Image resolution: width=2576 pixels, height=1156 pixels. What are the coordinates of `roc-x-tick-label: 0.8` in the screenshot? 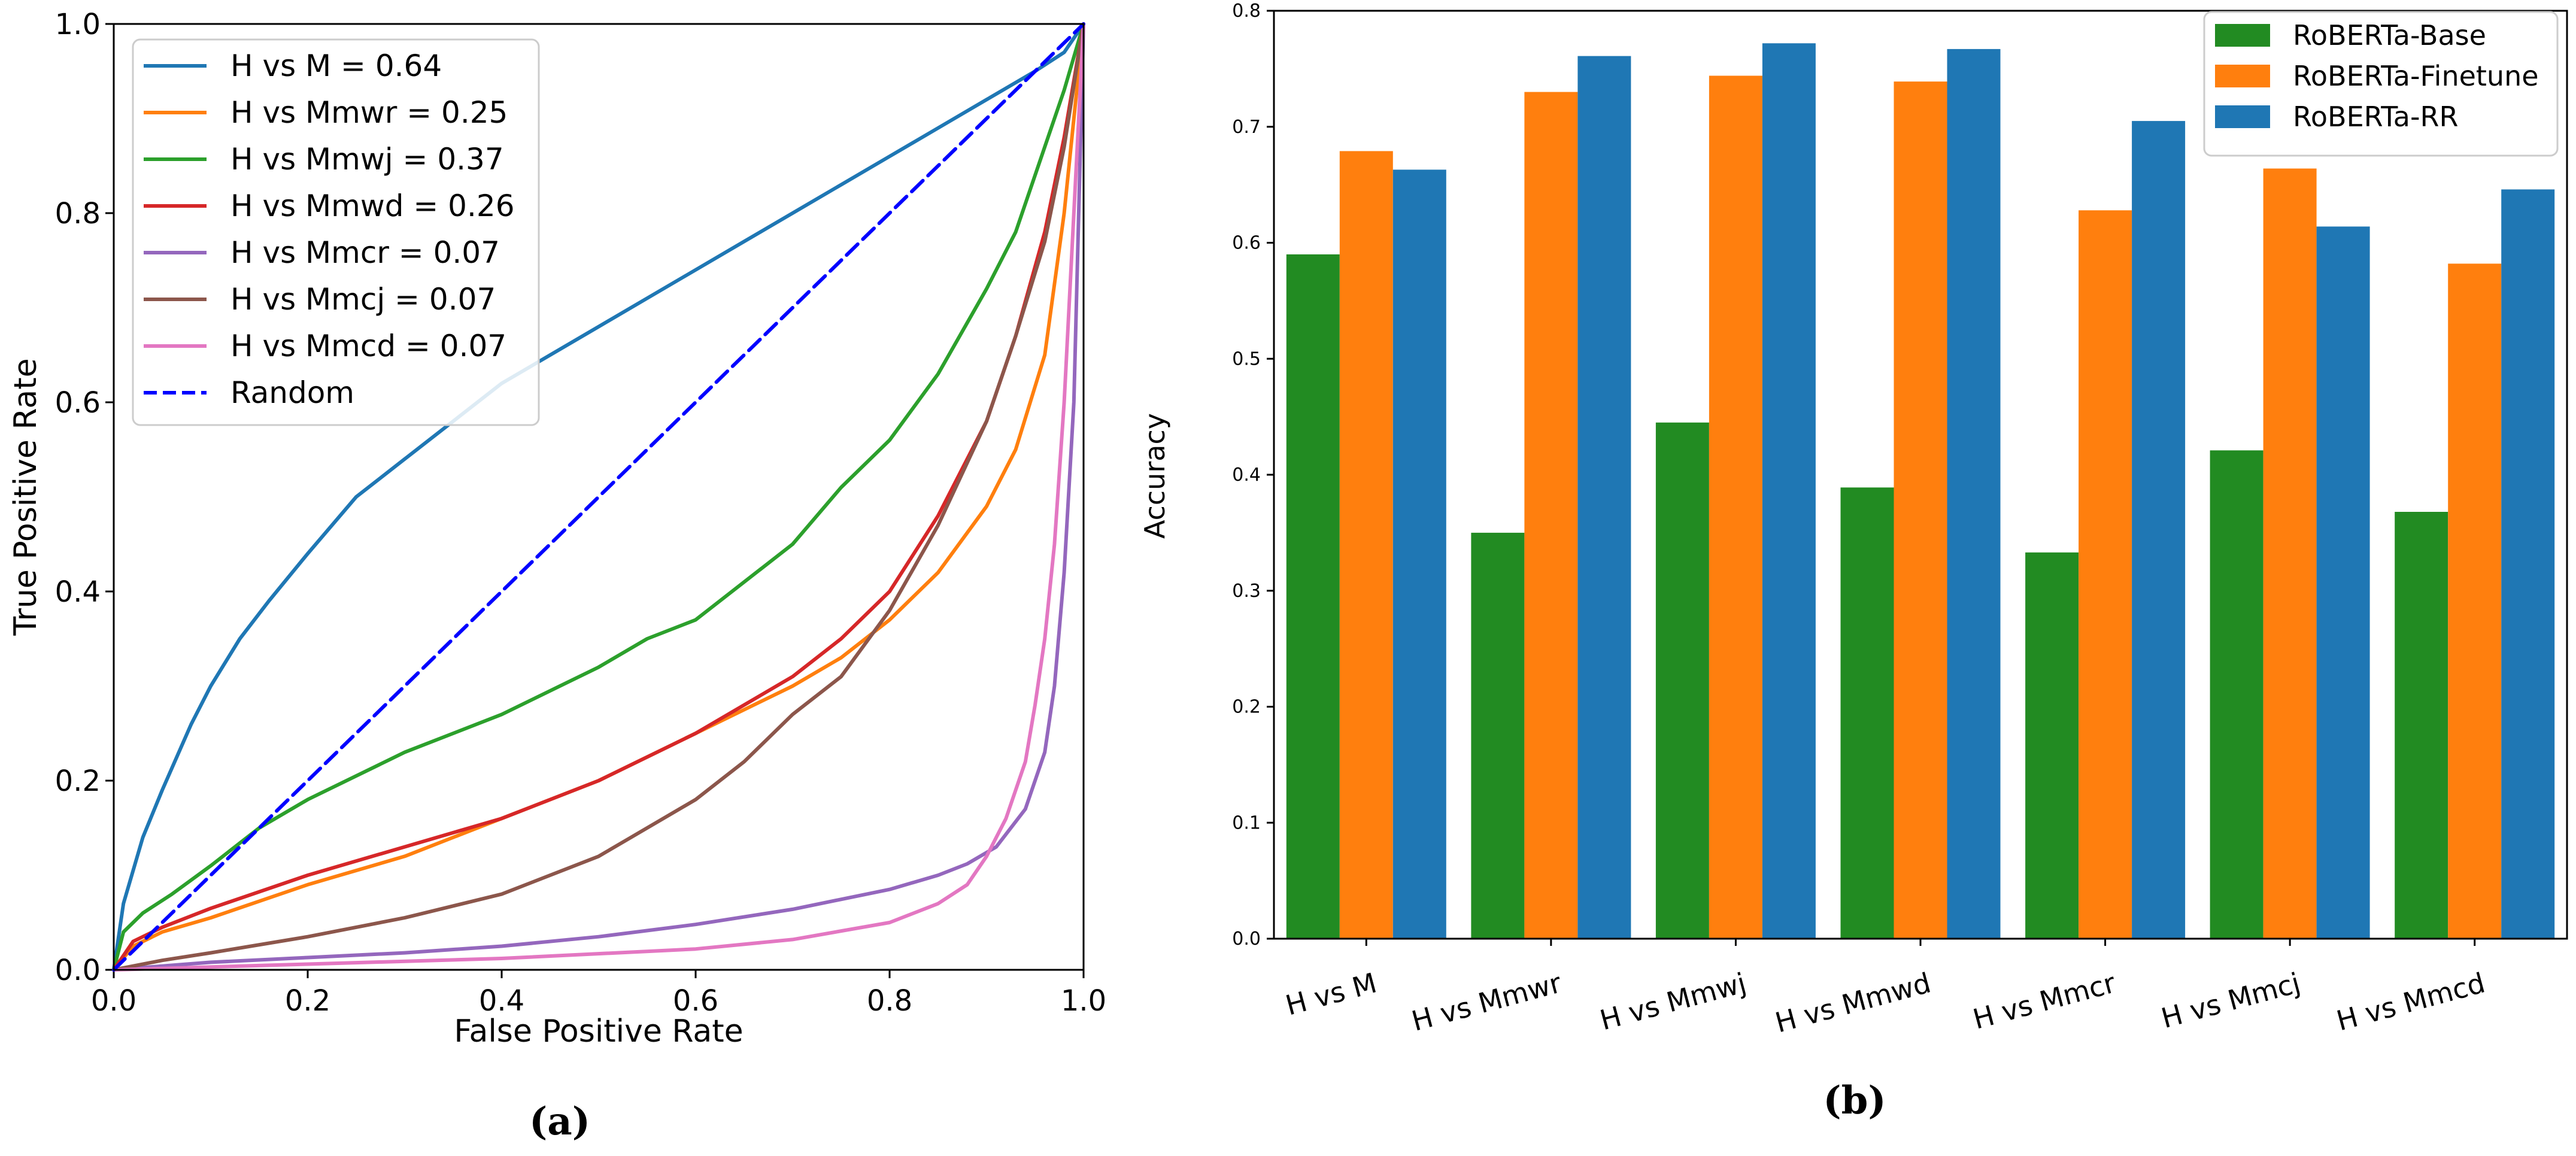 It's located at (889, 1001).